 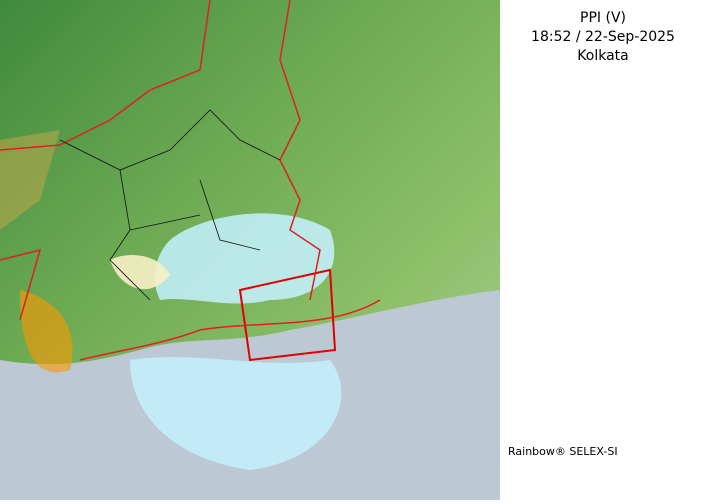 What do you see at coordinates (170, 205) in the screenshot?
I see `district-lines` at bounding box center [170, 205].